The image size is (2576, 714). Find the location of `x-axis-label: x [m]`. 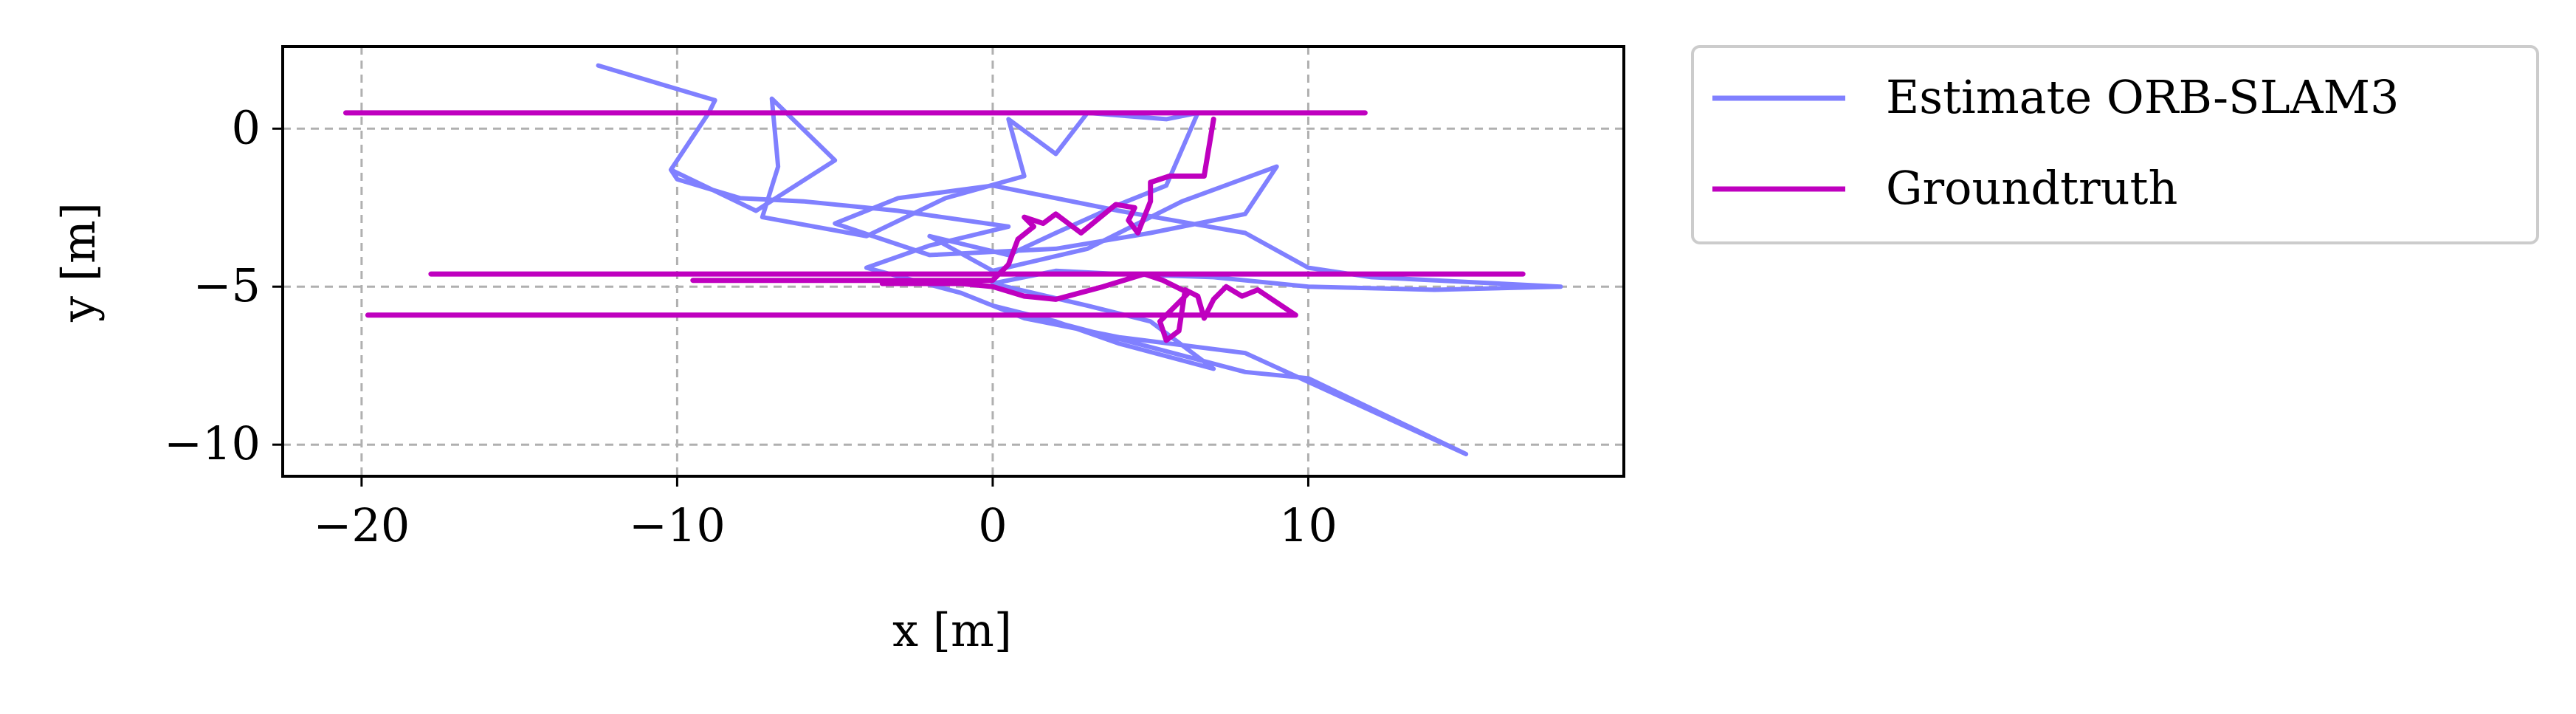

x-axis-label: x [m] is located at coordinates (952, 630).